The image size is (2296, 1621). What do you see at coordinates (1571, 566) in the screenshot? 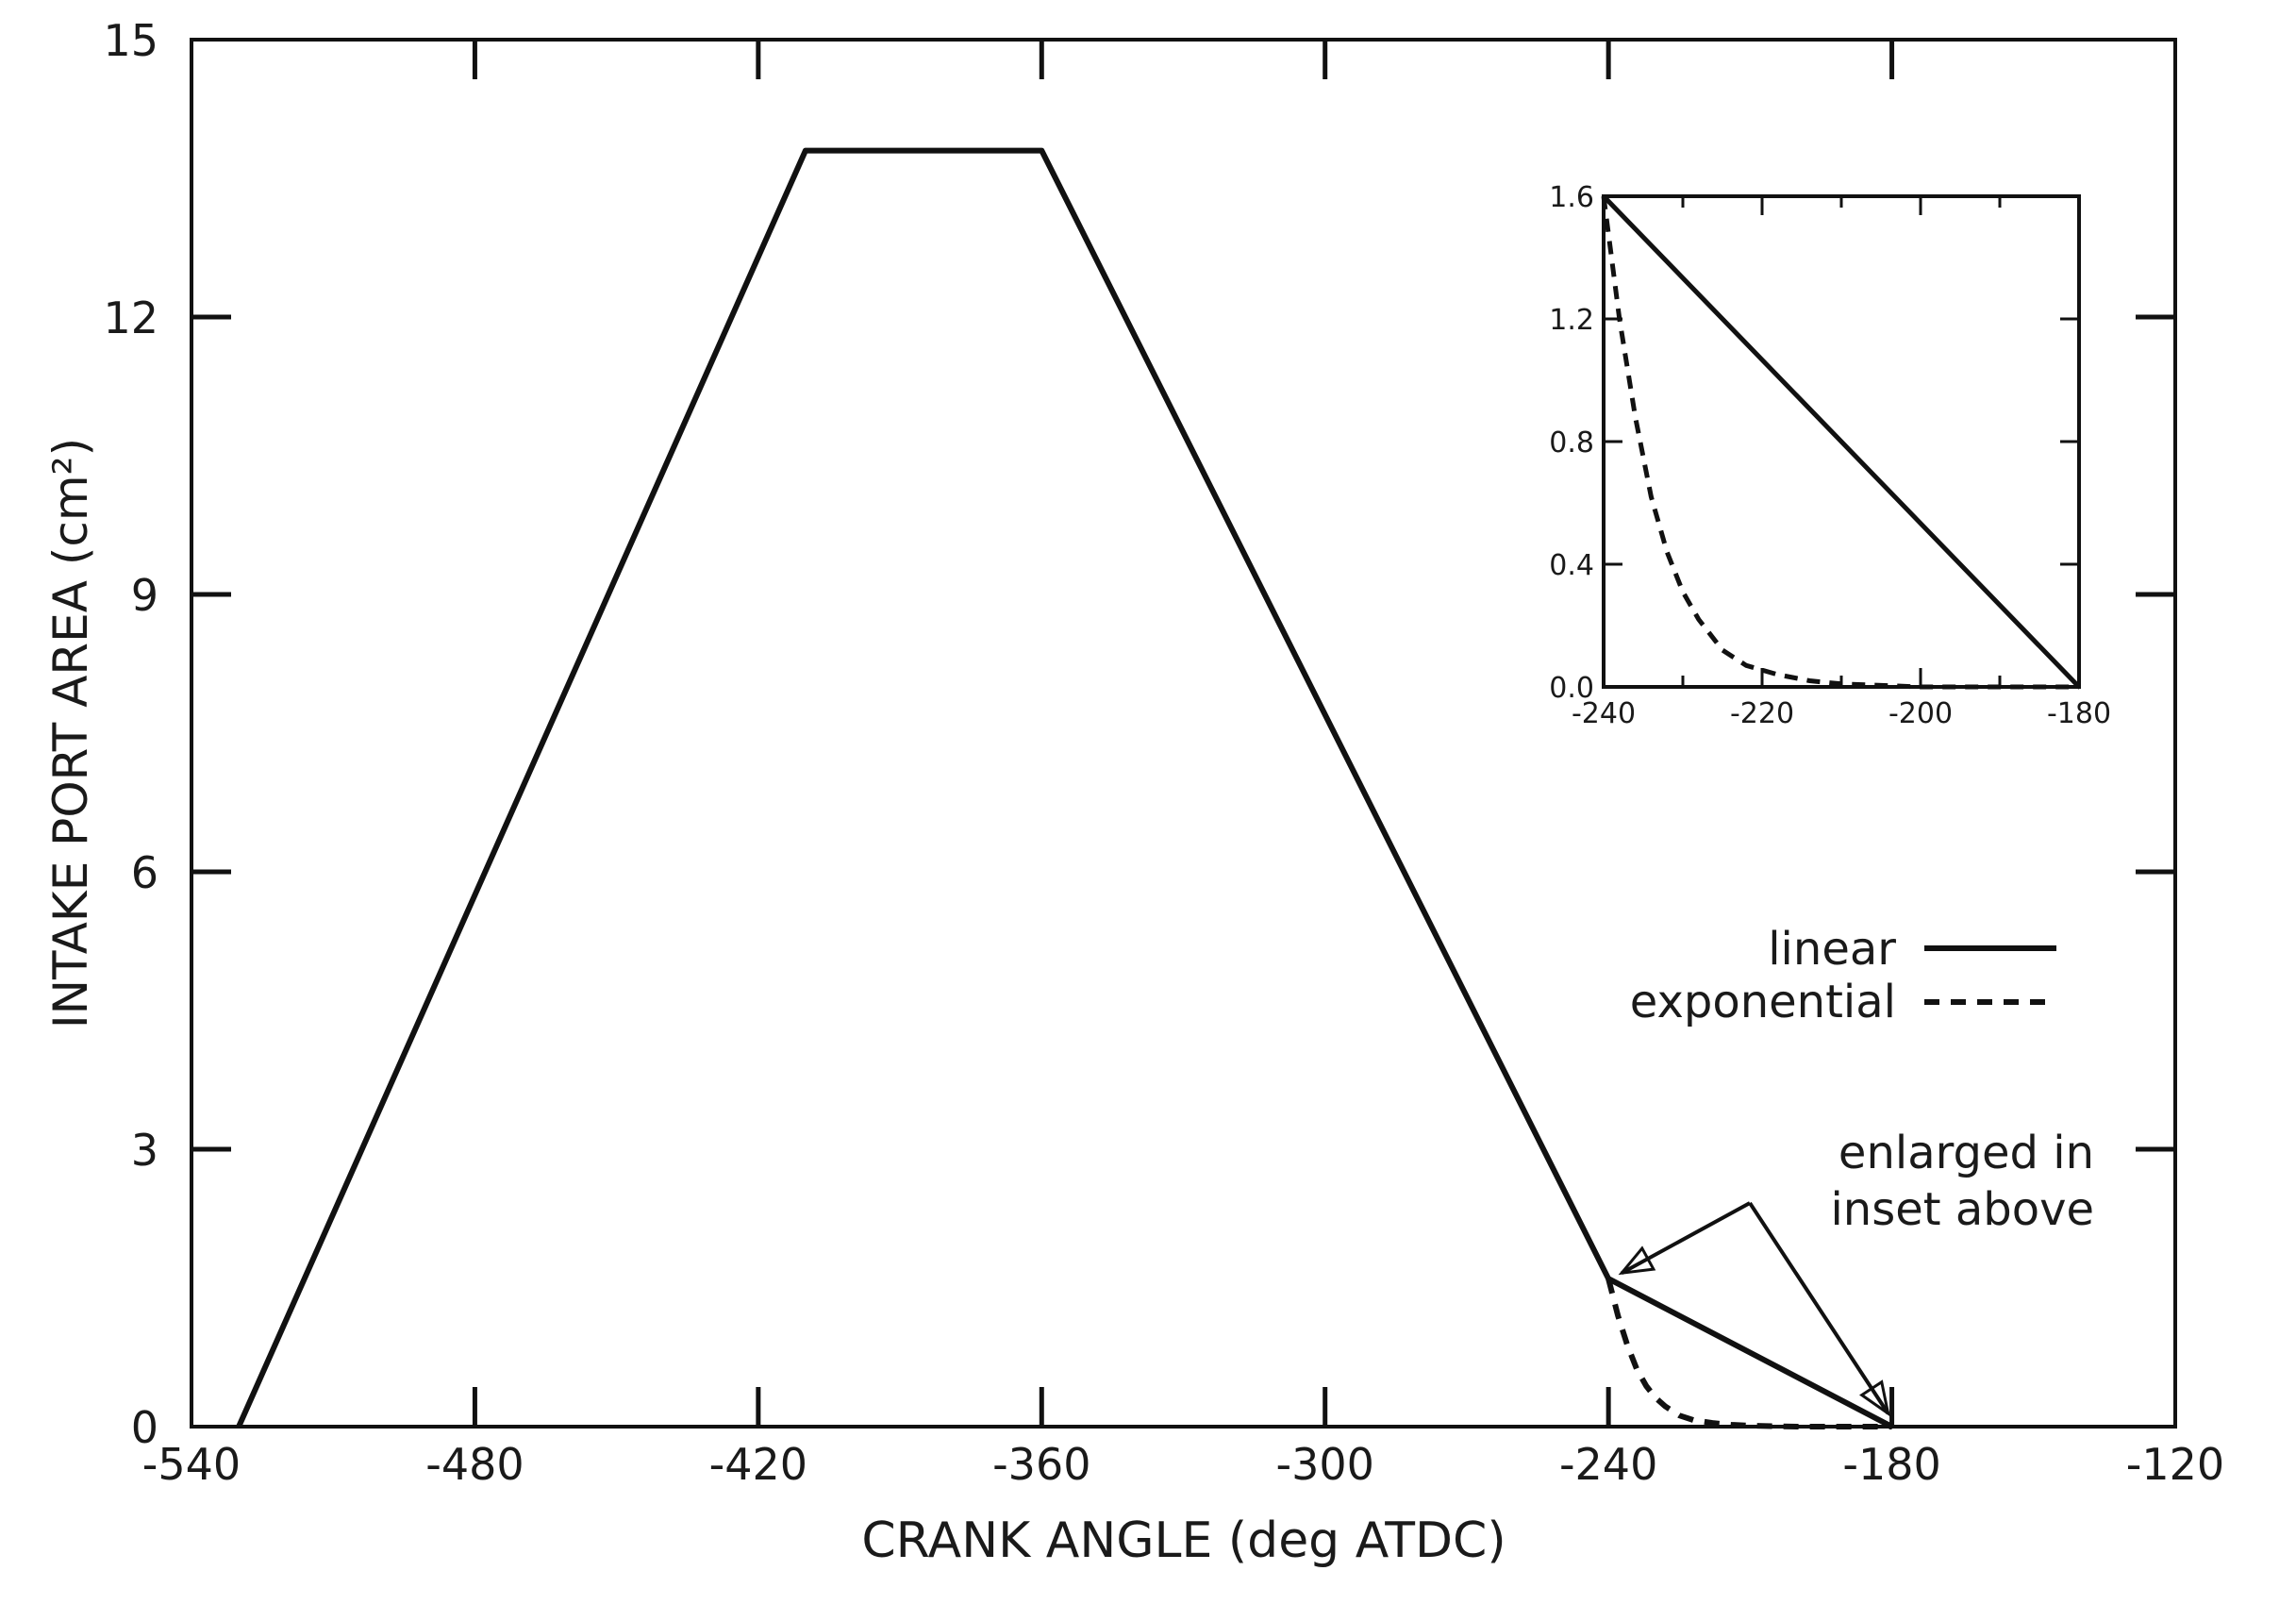
I see `inset-y-tick-label: 0.4` at bounding box center [1571, 566].